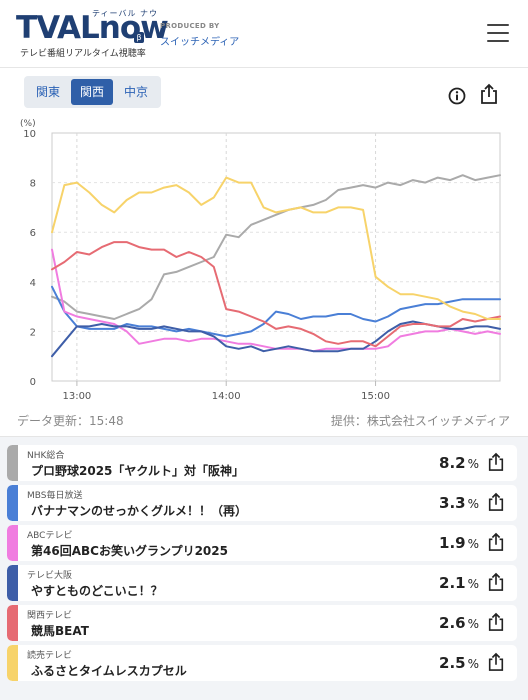 Image resolution: width=528 pixels, height=700 pixels. Describe the element at coordinates (375, 396) in the screenshot. I see `x-tick-label: 15:00` at that location.